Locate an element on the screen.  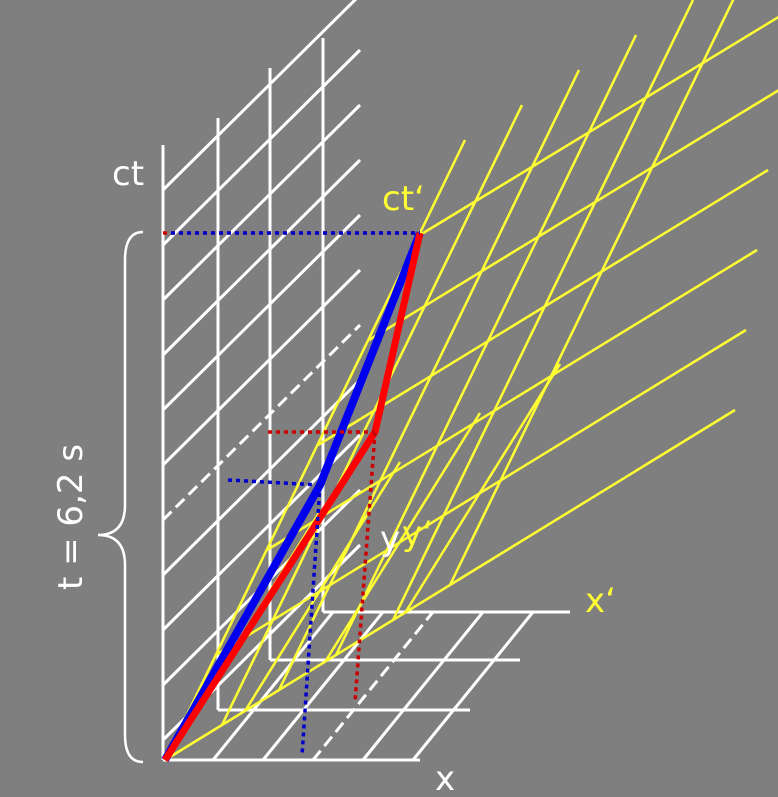
ct-prime-label: ct‘ is located at coordinates (403, 199).